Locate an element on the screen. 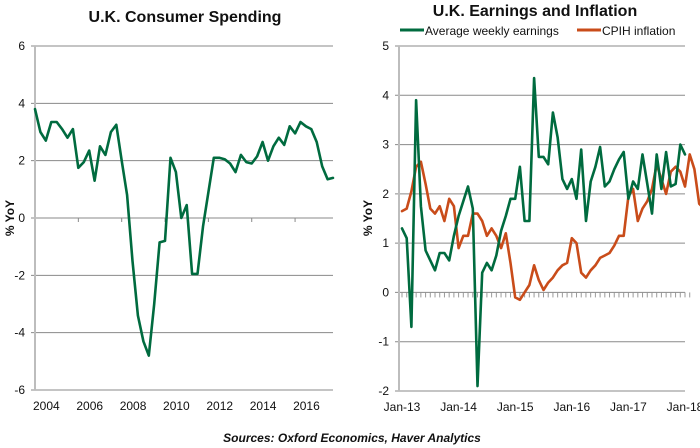 This screenshot has width=700, height=448. right-x-ticks: Jan-13 Jan-14 Jan-15 Jan-16 Jan-17 Jan-18 is located at coordinates (542, 407).